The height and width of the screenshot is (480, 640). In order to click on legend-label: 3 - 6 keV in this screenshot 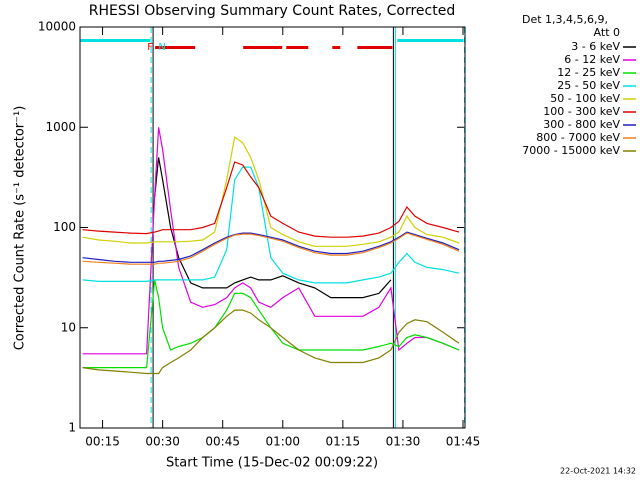, I will do `click(595, 46)`.